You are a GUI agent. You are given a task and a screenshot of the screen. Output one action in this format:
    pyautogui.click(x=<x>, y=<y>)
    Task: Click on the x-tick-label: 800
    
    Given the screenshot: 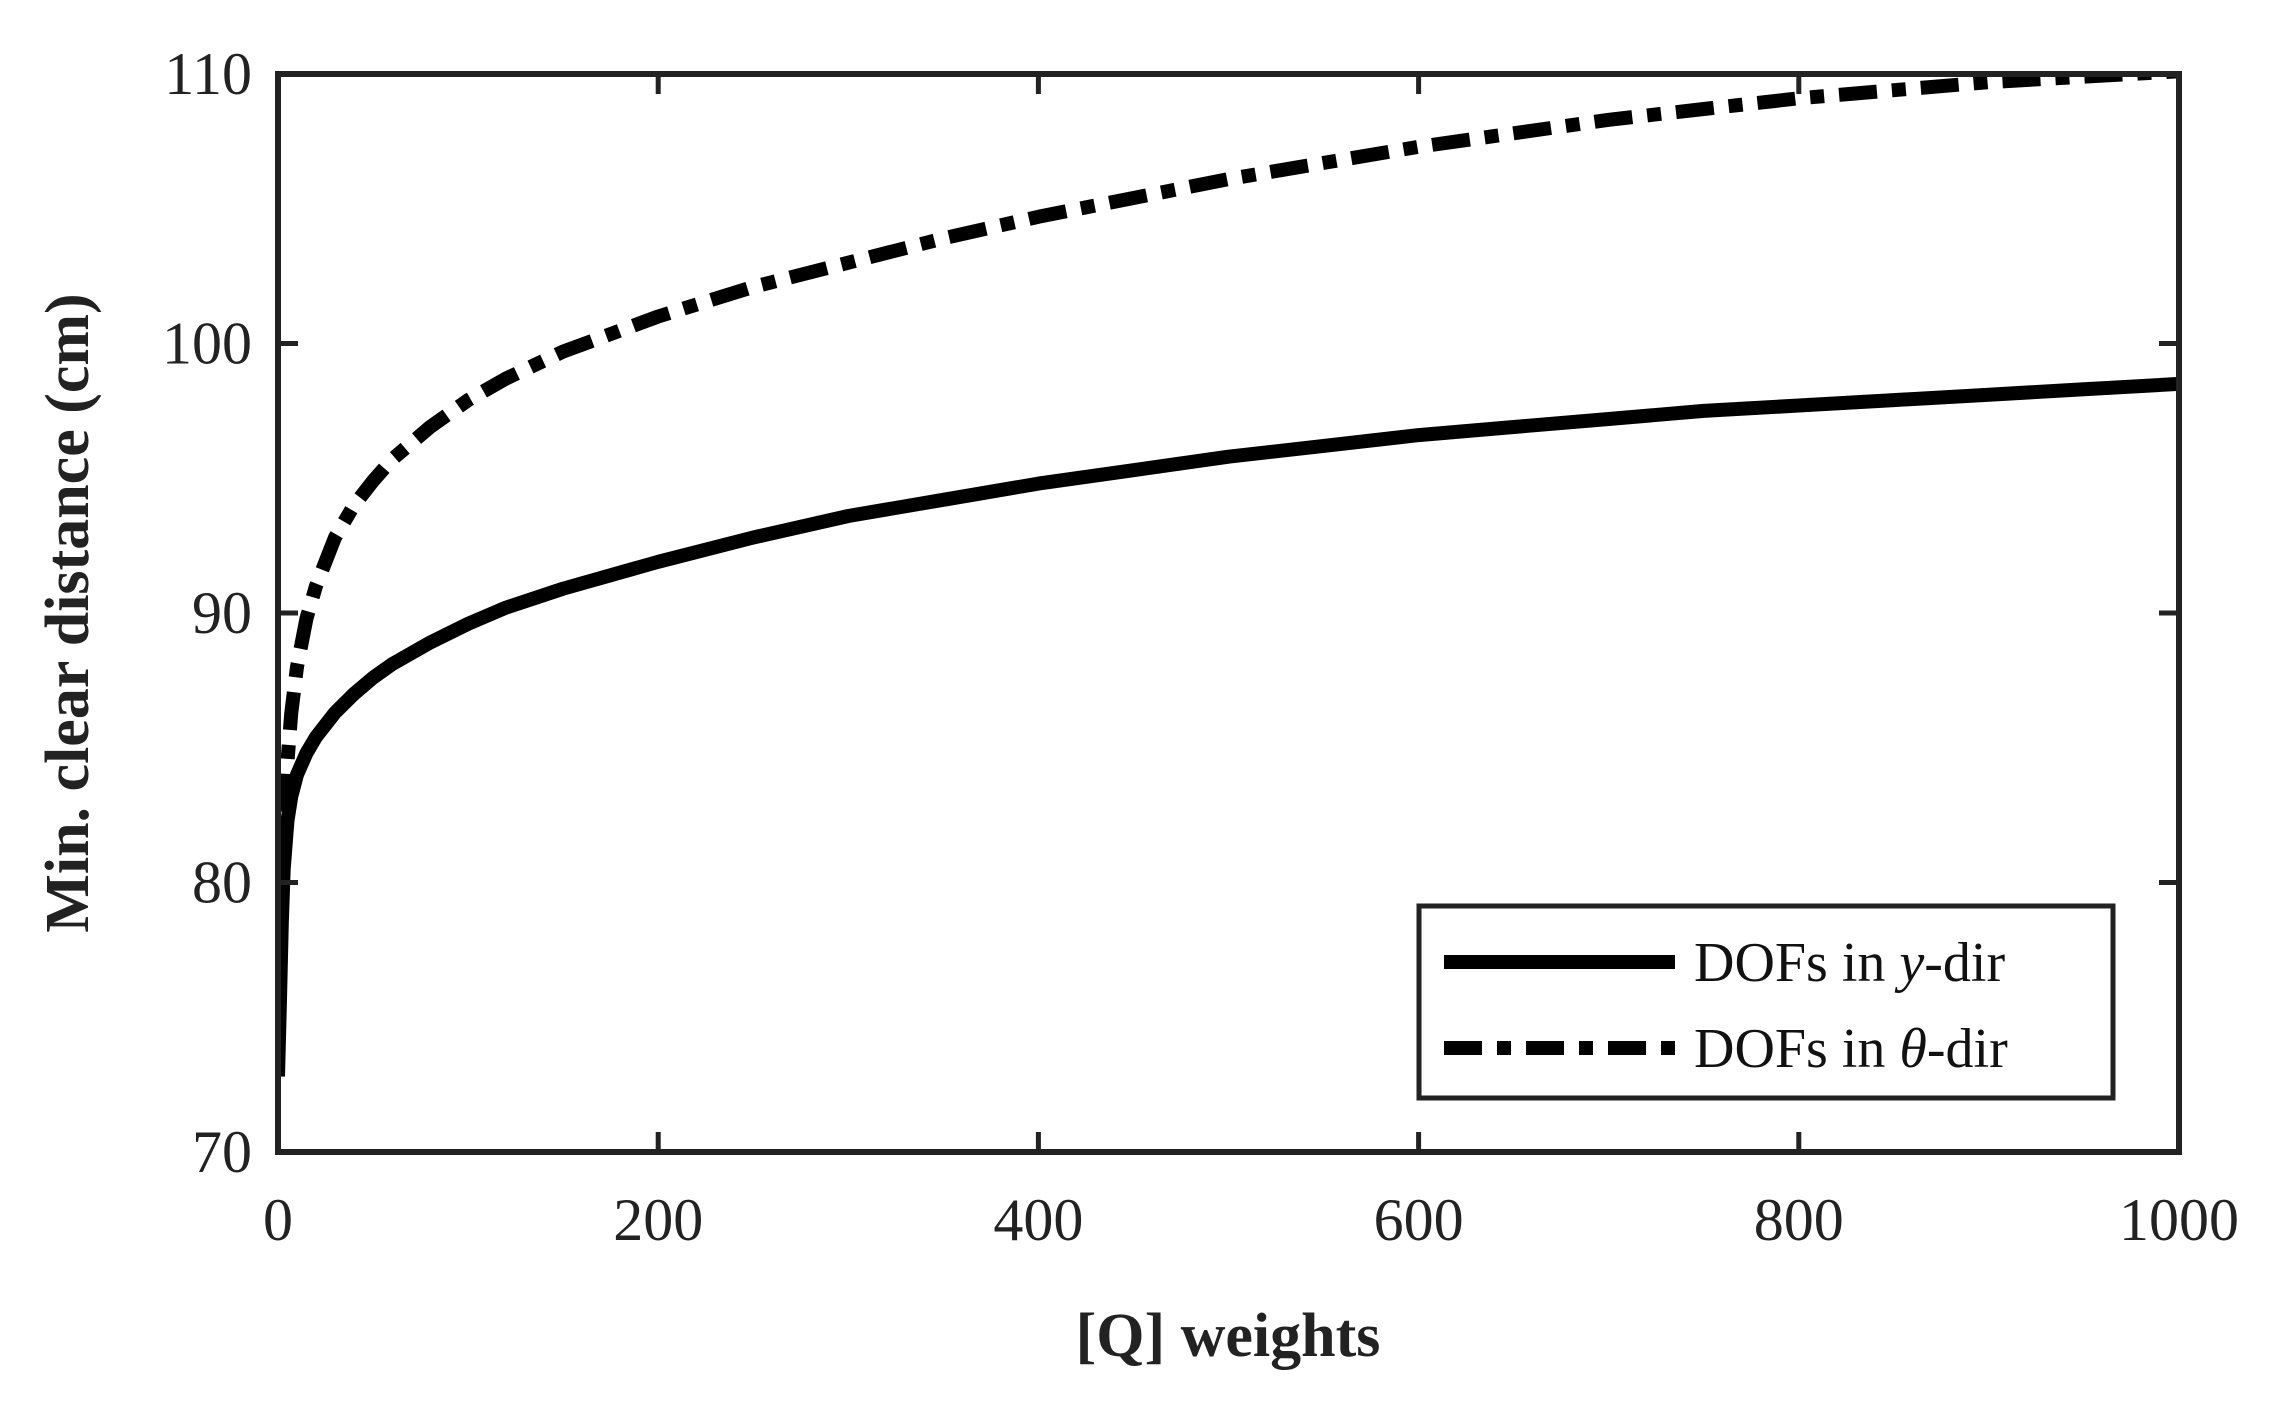 What is the action you would take?
    pyautogui.click(x=1799, y=1220)
    